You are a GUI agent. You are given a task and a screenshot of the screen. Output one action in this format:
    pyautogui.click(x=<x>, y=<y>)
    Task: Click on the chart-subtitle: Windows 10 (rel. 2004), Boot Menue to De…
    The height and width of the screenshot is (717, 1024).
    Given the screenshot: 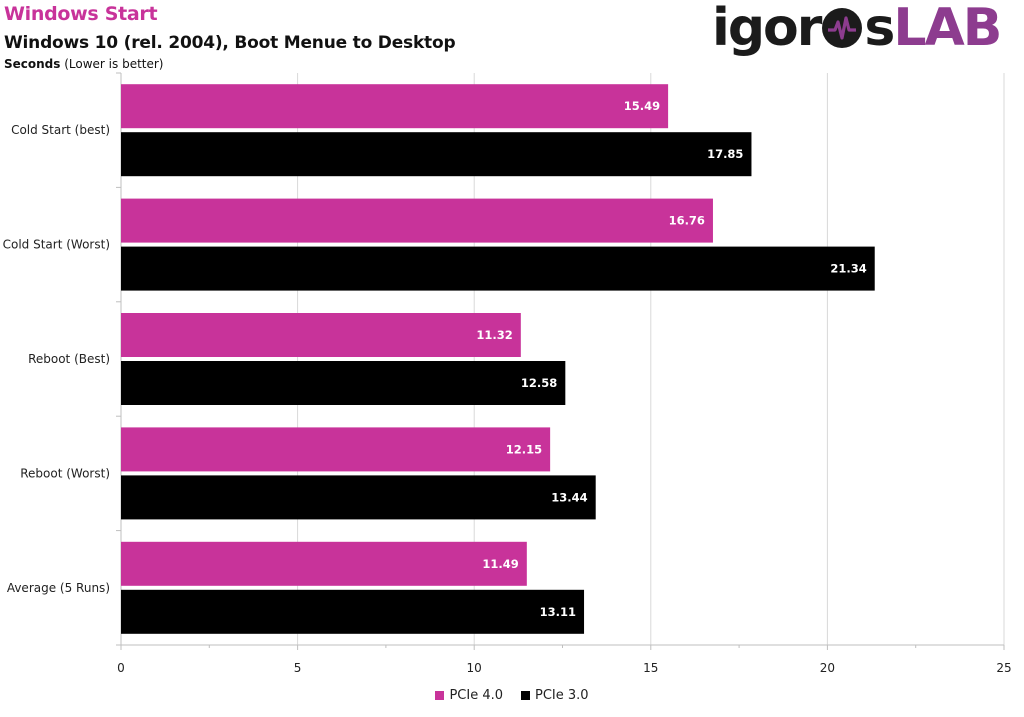 What is the action you would take?
    pyautogui.click(x=230, y=43)
    